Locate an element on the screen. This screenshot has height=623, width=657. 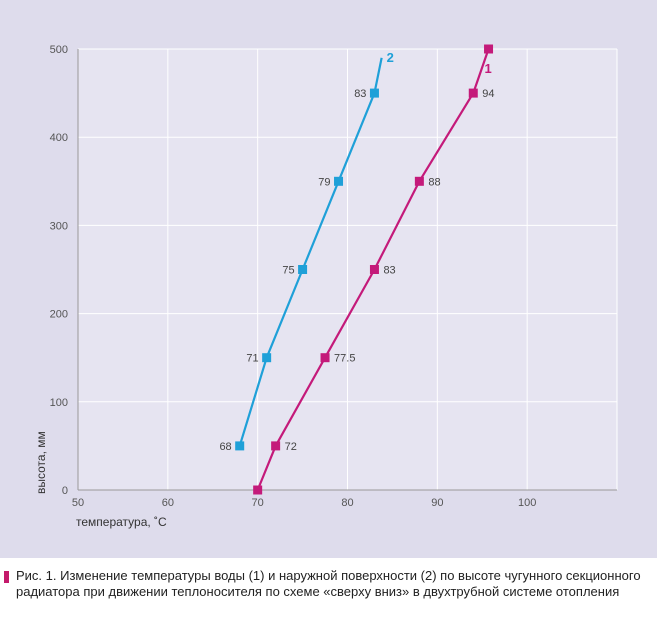
caption-marker is located at coordinates (6, 577).